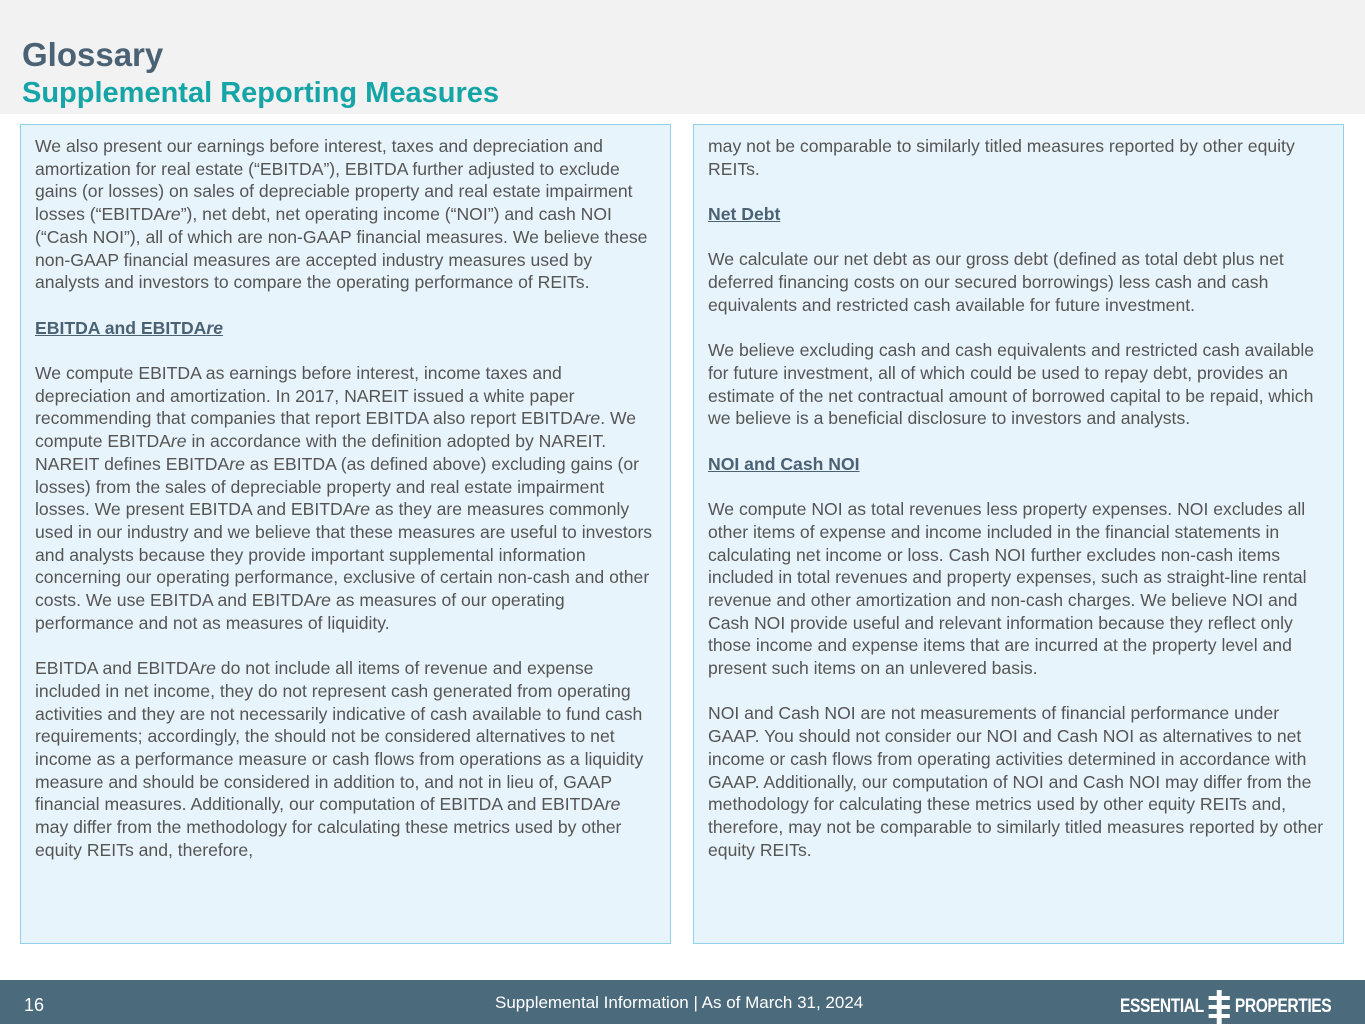 The height and width of the screenshot is (1024, 1365). I want to click on logo-mark-icon, so click(1219, 1007).